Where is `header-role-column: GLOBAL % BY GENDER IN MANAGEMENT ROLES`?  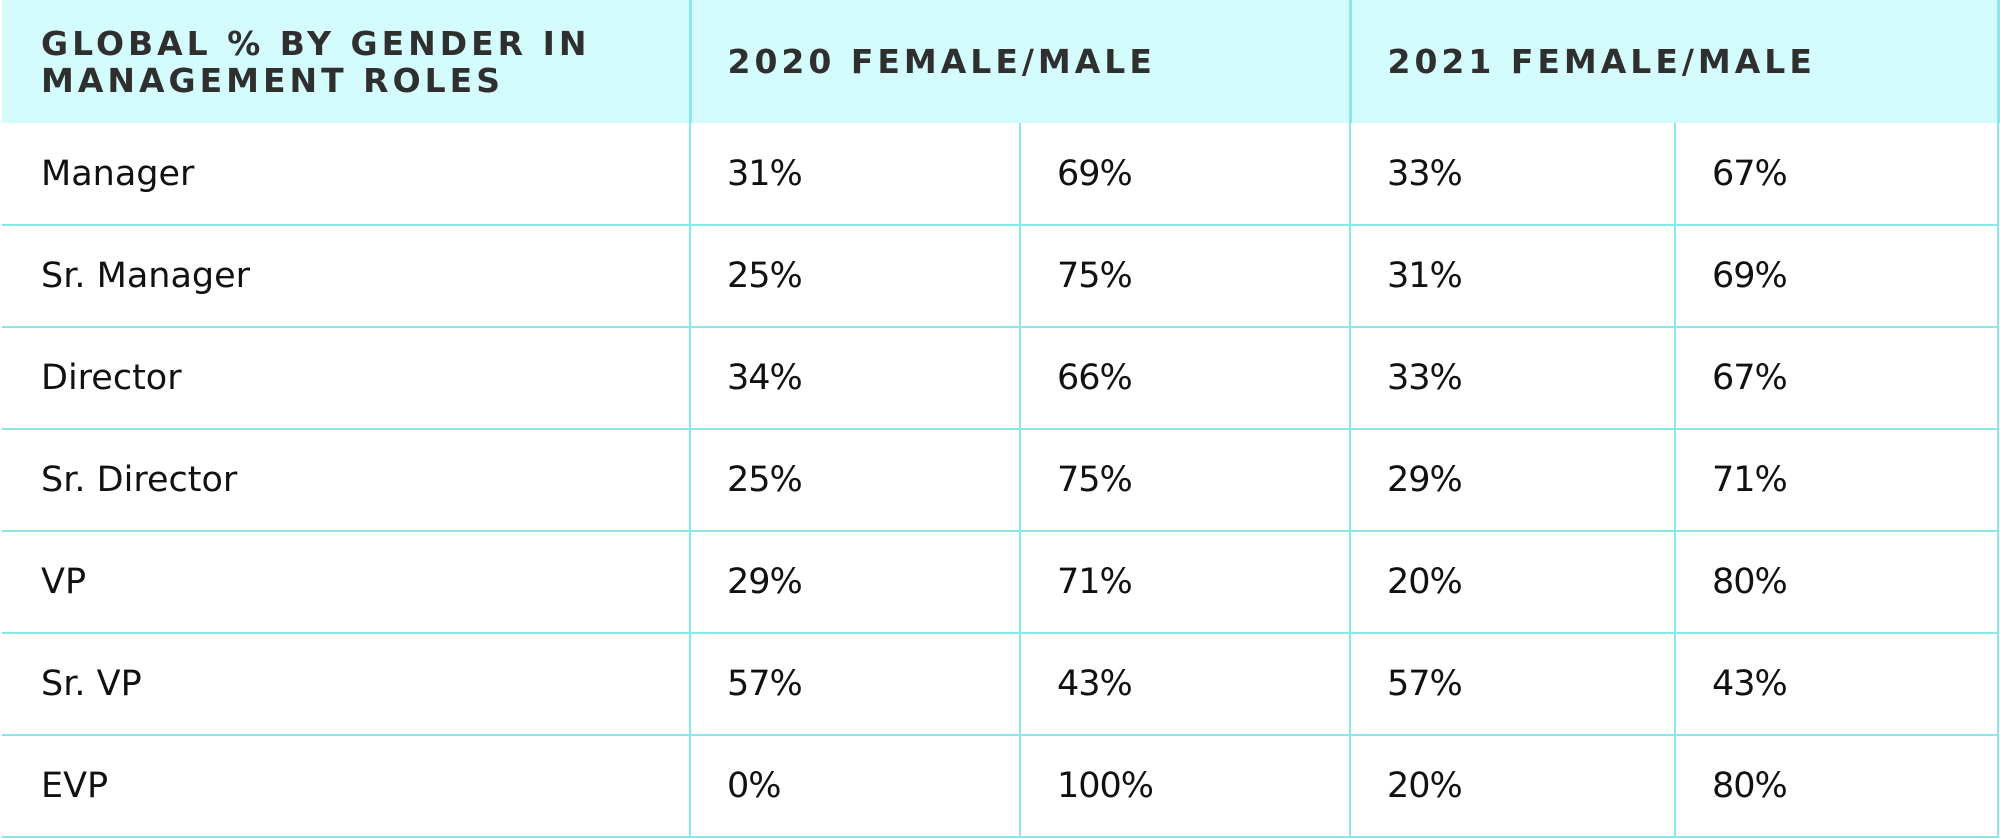
header-role-column: GLOBAL % BY GENDER IN MANAGEMENT ROLES is located at coordinates (347, 61).